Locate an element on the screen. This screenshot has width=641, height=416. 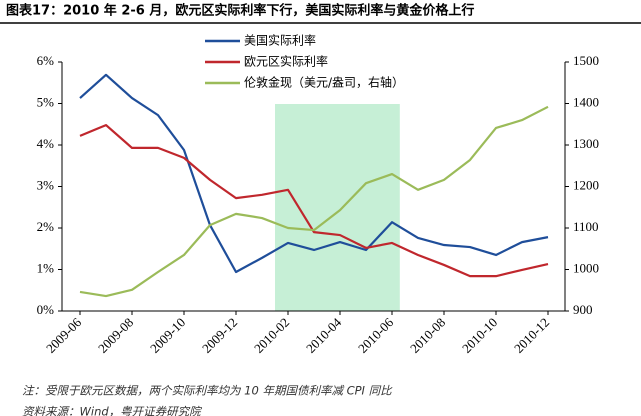
y2-tick-label: 1300 is located at coordinates (586, 143).